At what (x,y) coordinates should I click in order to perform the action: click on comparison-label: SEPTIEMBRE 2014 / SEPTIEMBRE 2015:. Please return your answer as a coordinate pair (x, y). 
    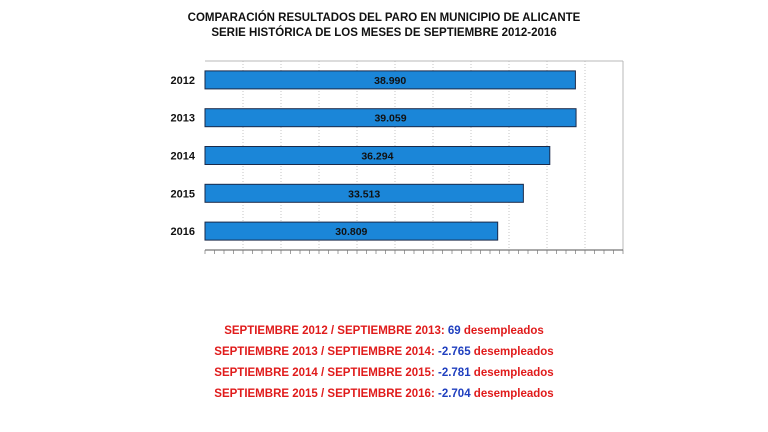
    Looking at the image, I should click on (324, 373).